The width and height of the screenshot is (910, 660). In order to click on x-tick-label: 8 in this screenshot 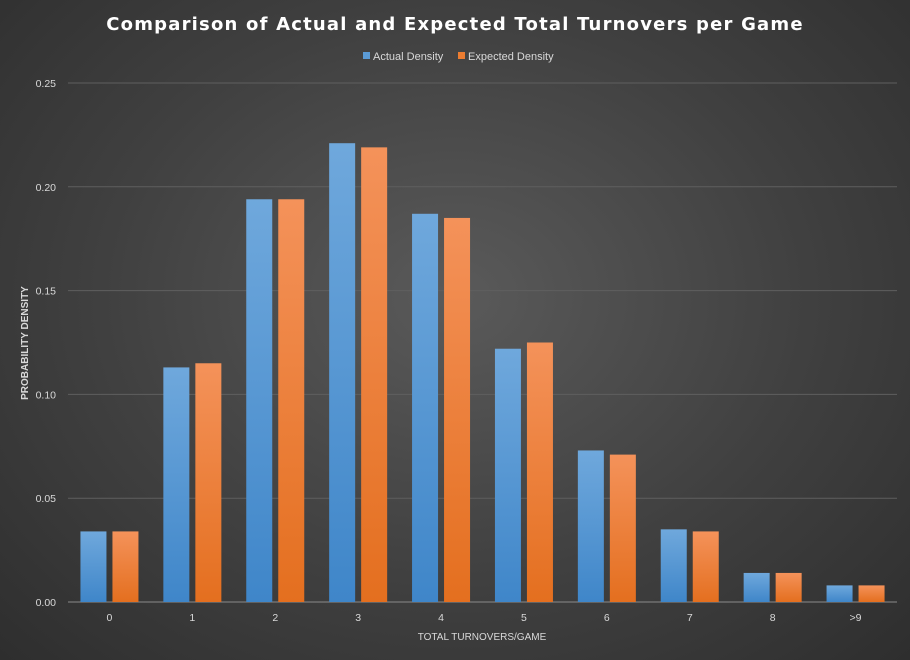, I will do `click(773, 618)`.